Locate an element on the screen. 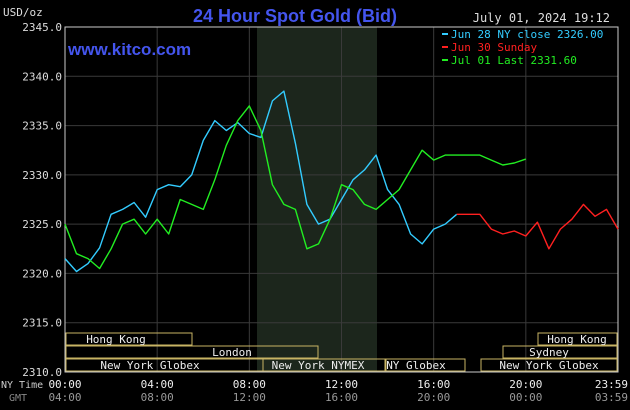 This screenshot has width=630, height=410. market-label-ny-globex-3: New York Globex is located at coordinates (549, 365).